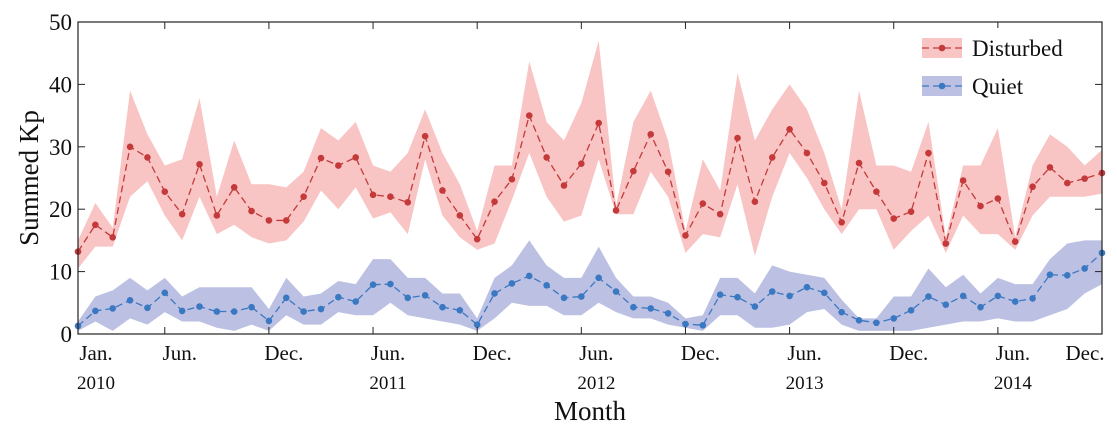 The height and width of the screenshot is (433, 1117). What do you see at coordinates (387, 383) in the screenshot?
I see `x-tick-year: 2011` at bounding box center [387, 383].